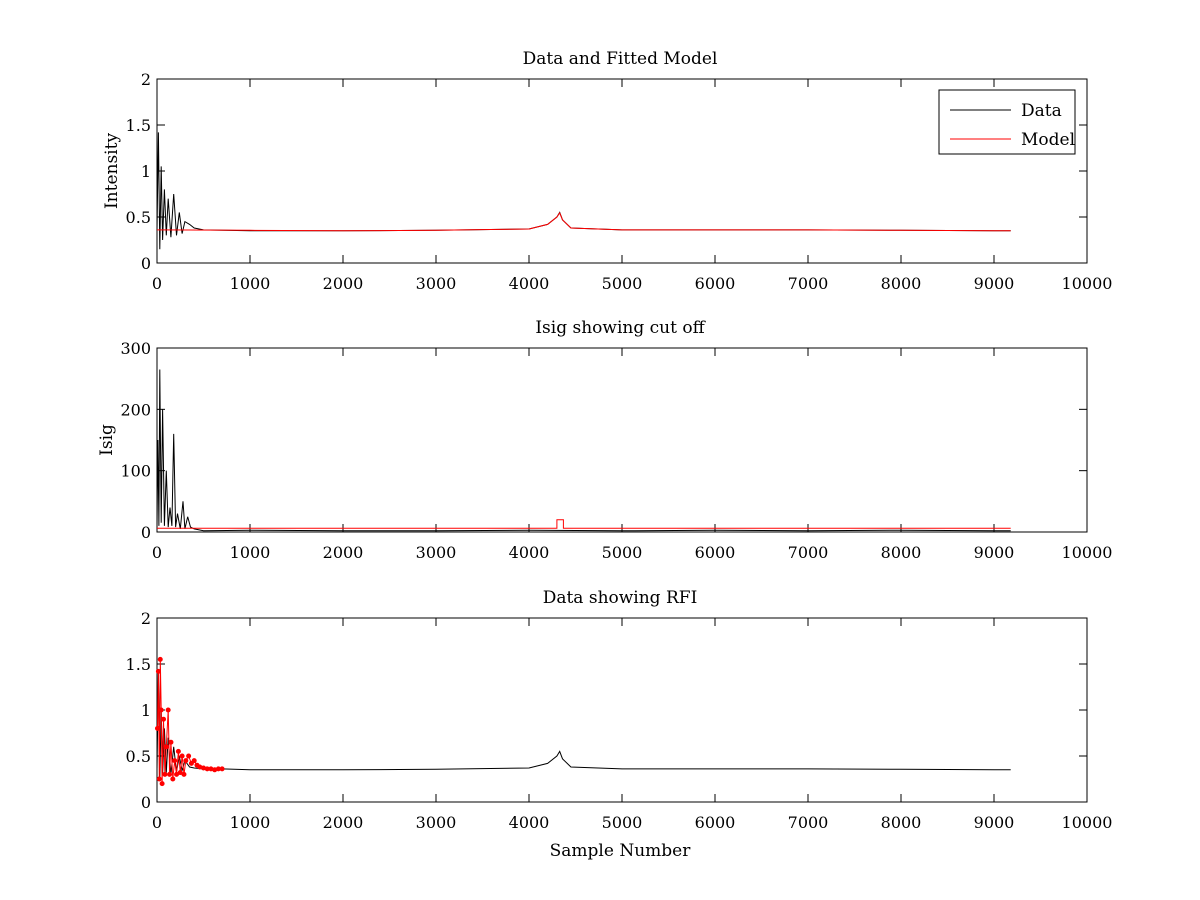 This screenshot has width=1200, height=900. I want to click on chart-title: Data showing RFI, so click(620, 598).